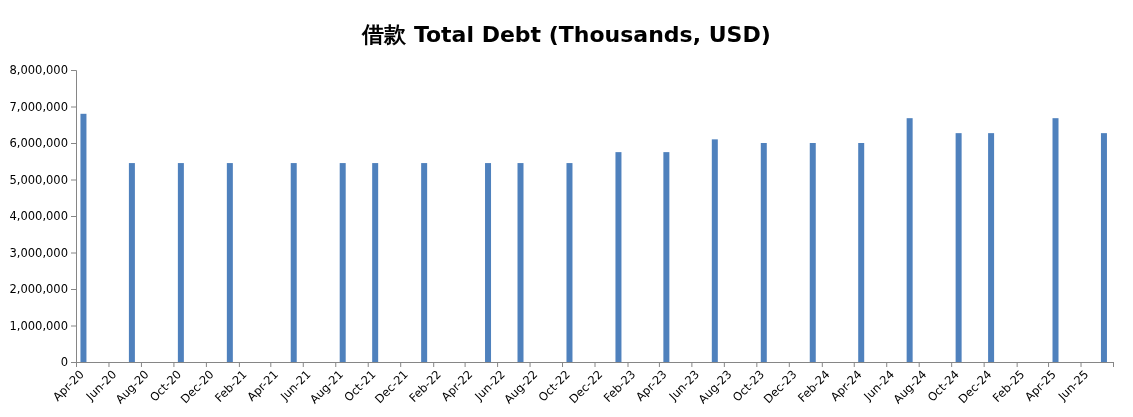  I want to click on y-tick-label: 7,000,000, so click(38, 106).